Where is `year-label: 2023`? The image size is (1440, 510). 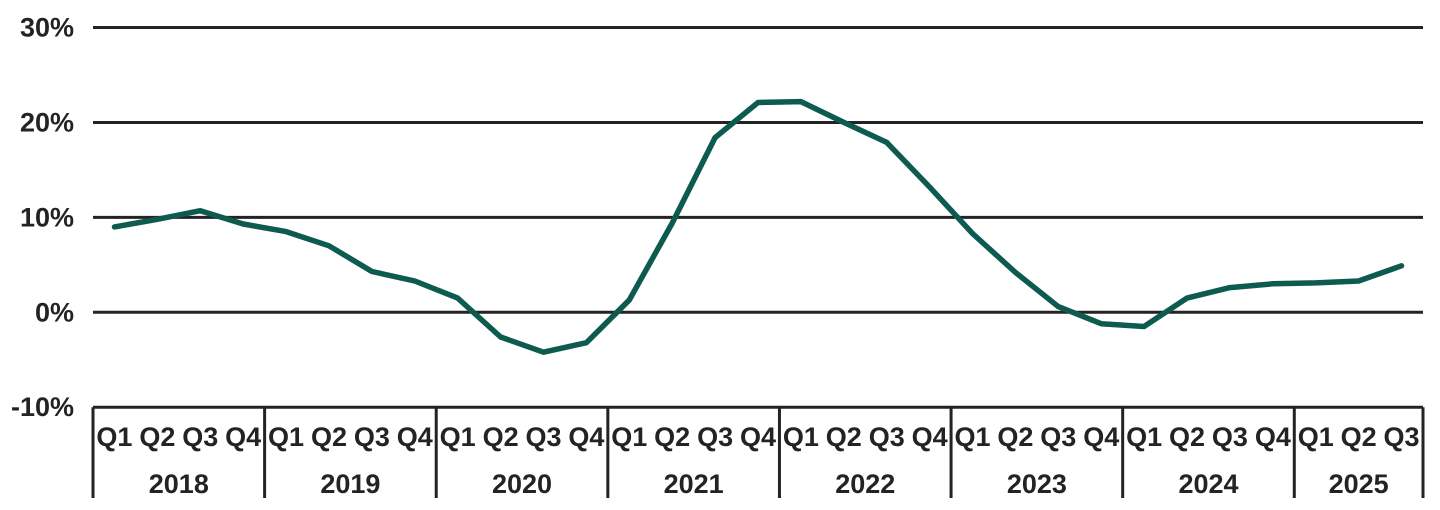
year-label: 2023 is located at coordinates (1037, 484).